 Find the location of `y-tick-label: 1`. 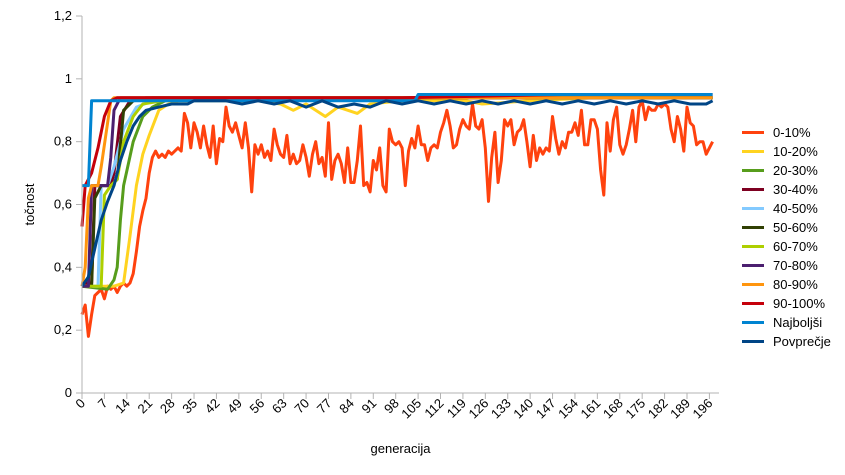

y-tick-label: 1 is located at coordinates (68, 78).